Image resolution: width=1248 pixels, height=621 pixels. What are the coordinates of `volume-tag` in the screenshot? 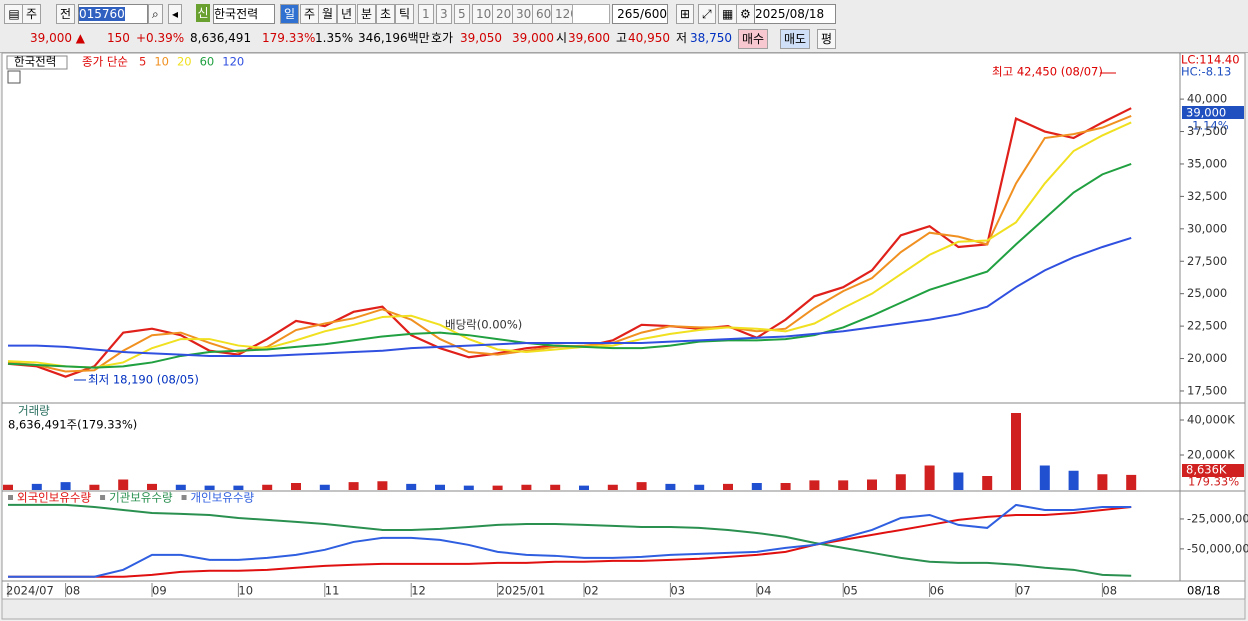 It's located at (1213, 470).